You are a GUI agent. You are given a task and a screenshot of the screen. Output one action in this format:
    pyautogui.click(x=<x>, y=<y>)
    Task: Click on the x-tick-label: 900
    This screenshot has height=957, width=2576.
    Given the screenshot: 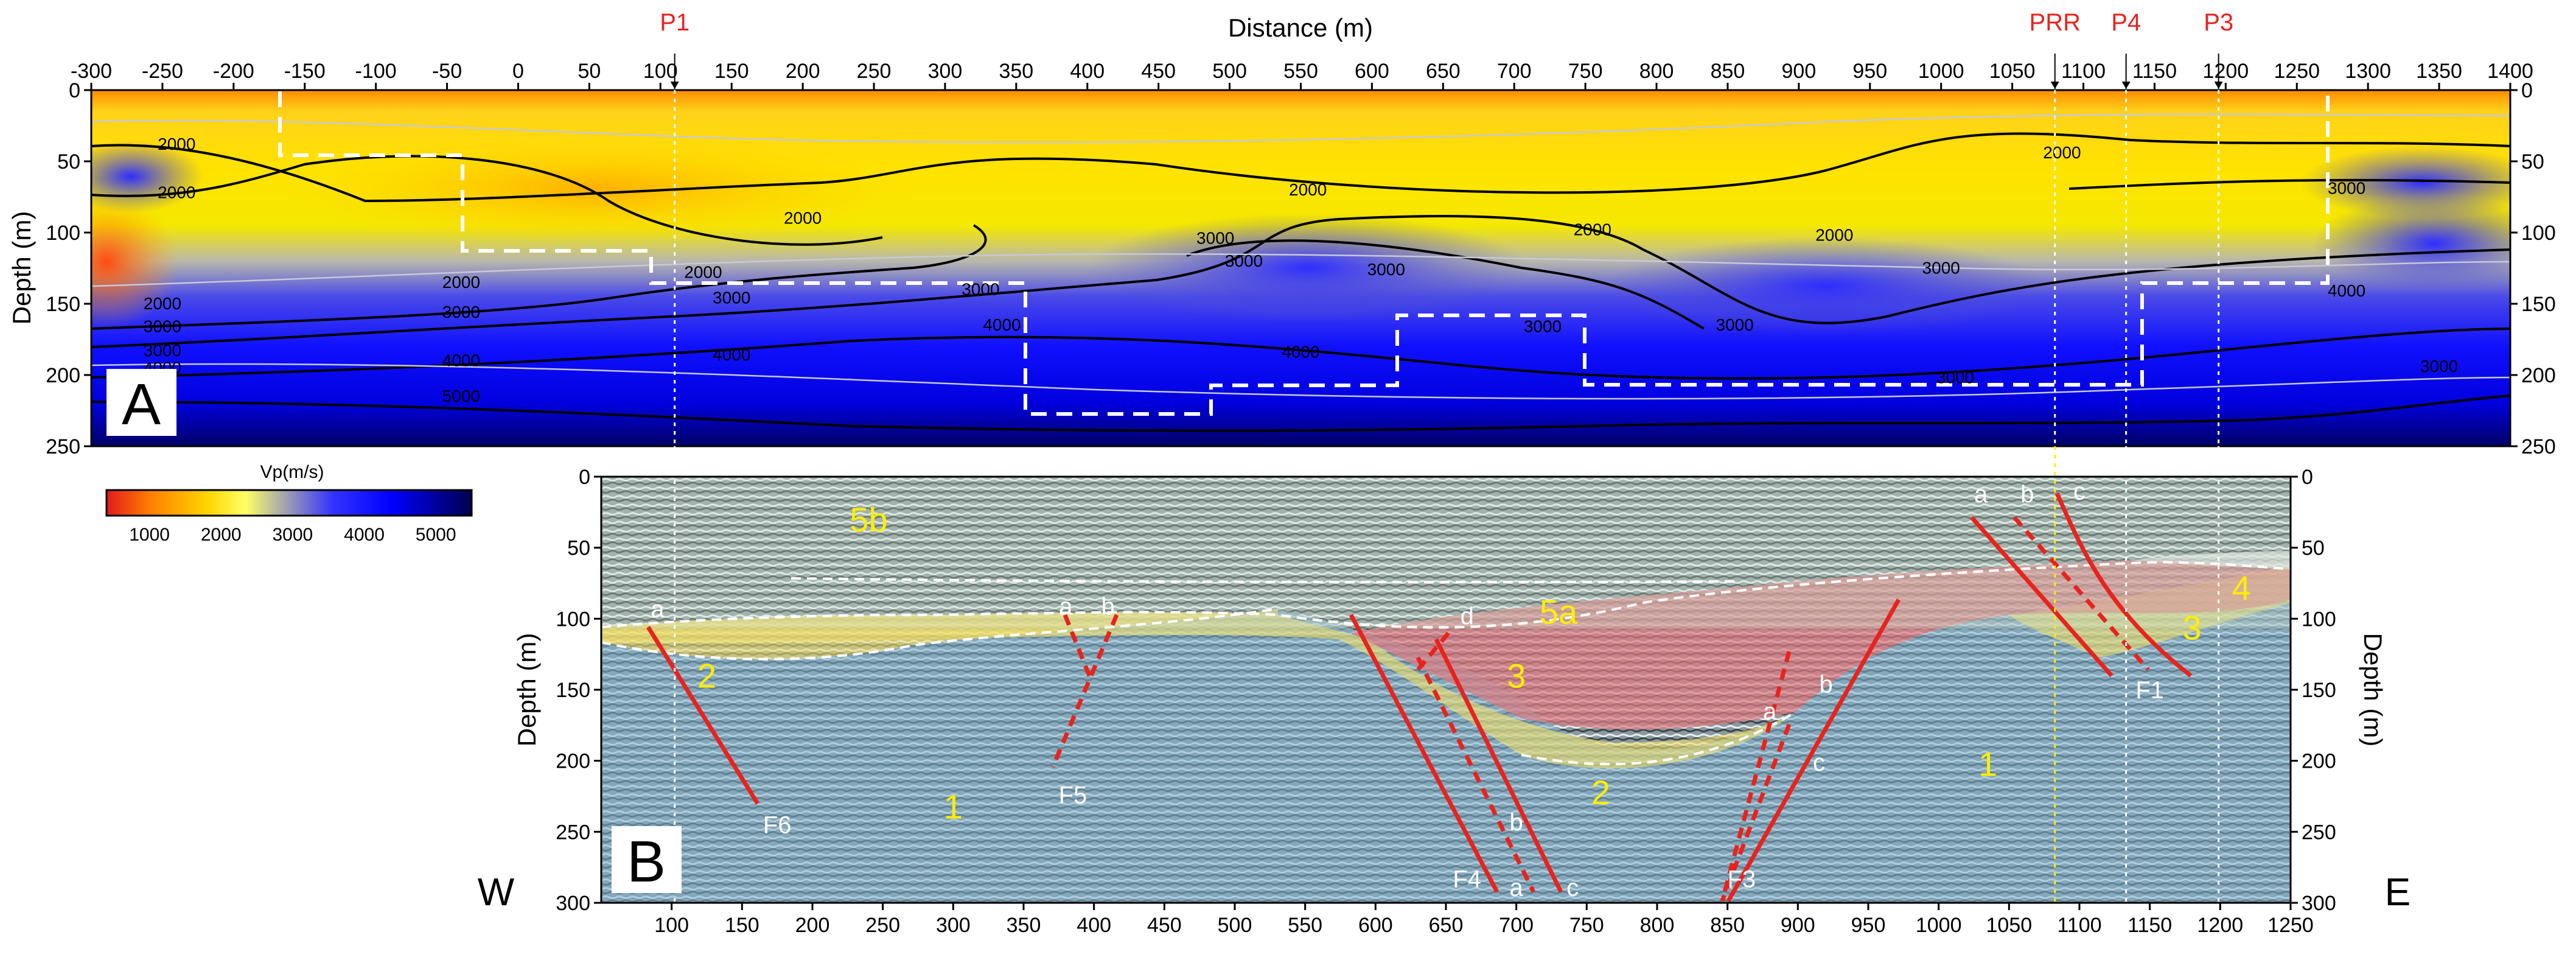 What is the action you would take?
    pyautogui.click(x=1798, y=926)
    